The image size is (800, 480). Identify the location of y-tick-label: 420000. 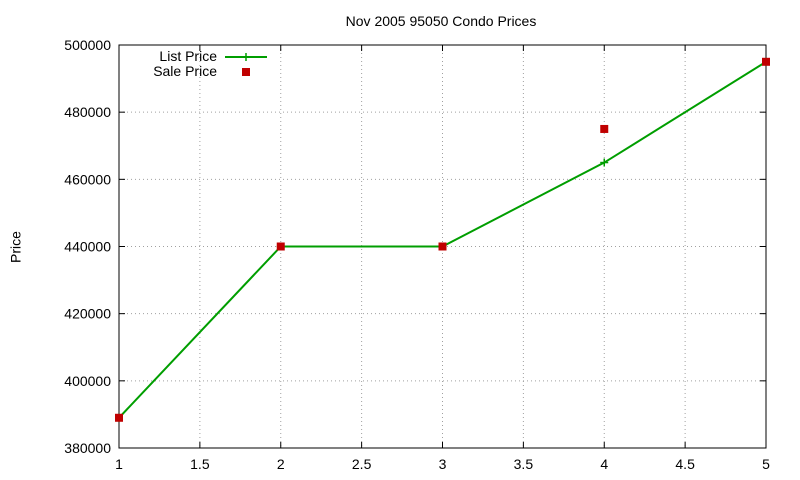
(87, 314).